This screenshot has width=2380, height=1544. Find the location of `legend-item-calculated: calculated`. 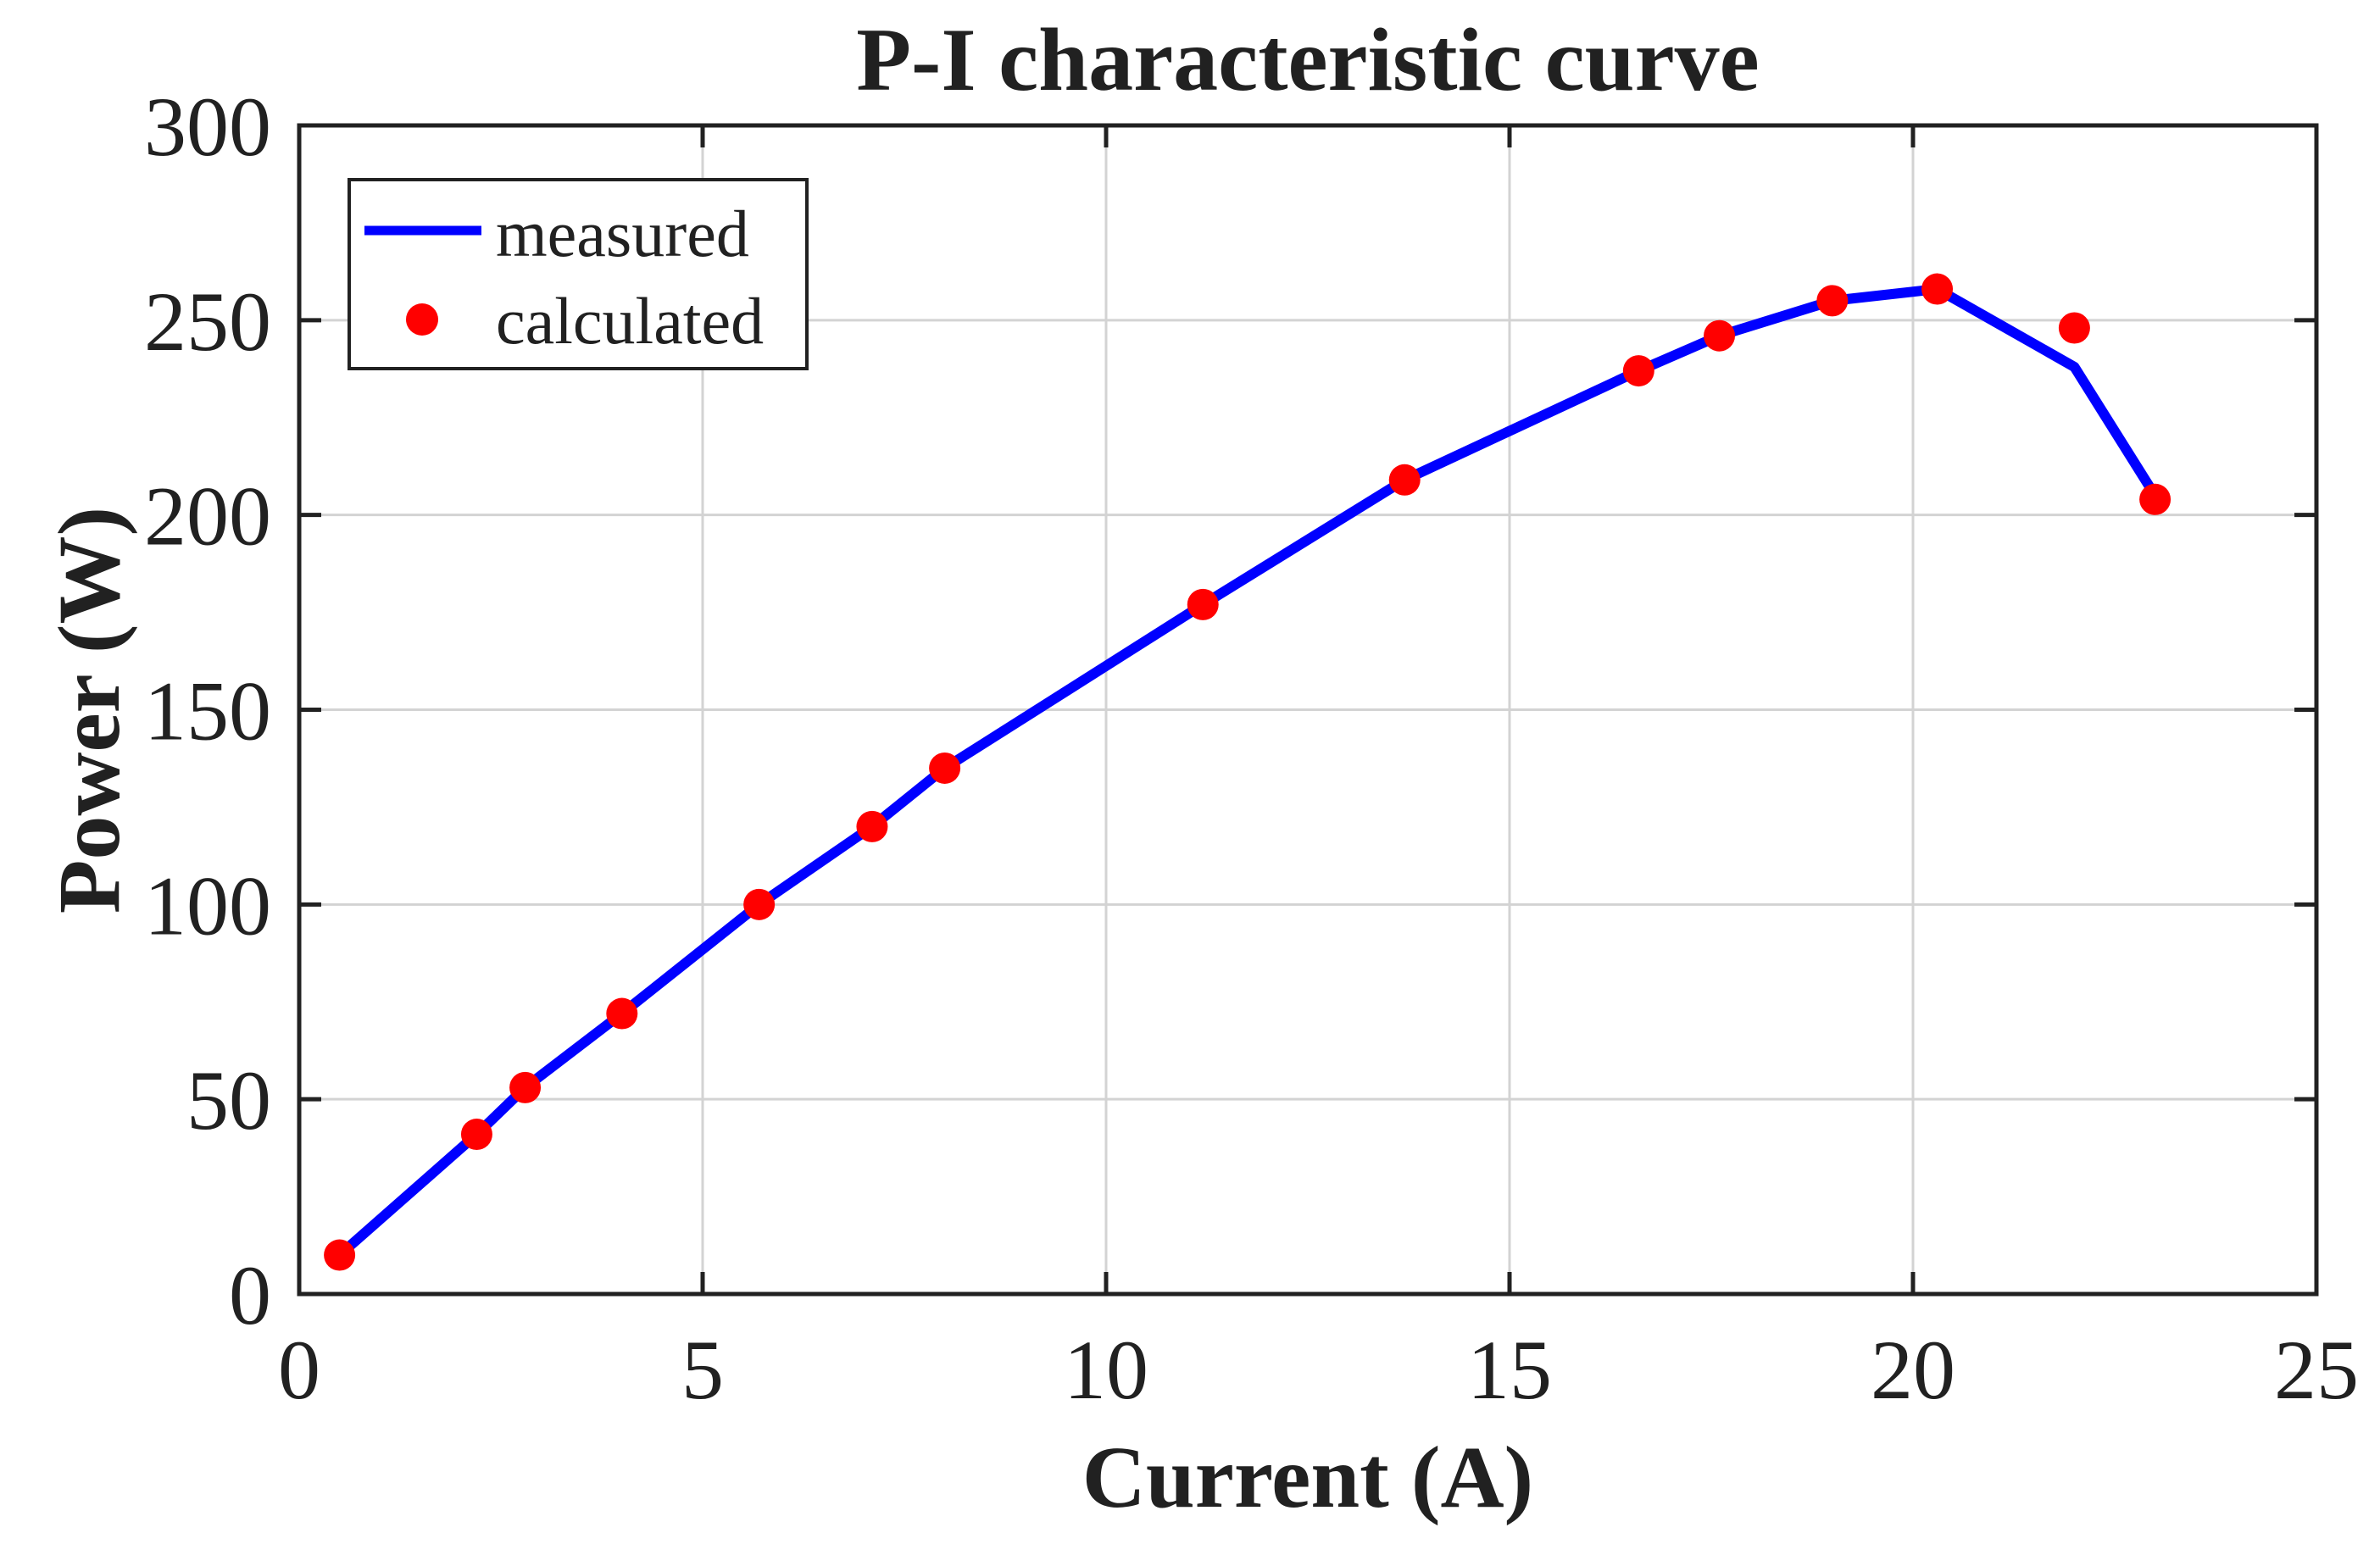

legend-item-calculated: calculated is located at coordinates (630, 321).